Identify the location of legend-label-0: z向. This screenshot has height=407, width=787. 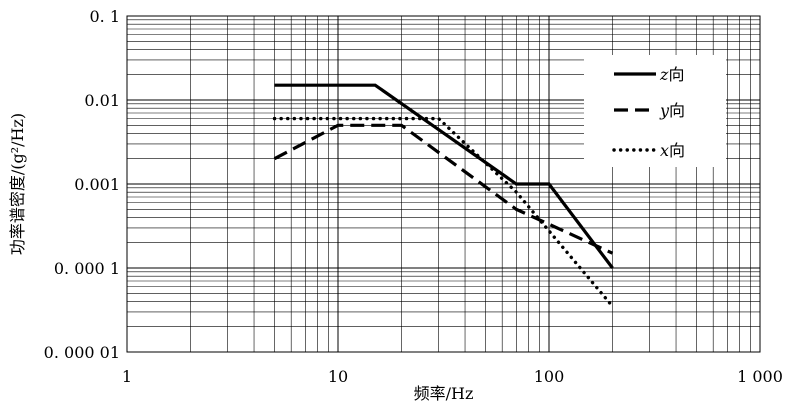
(671, 74).